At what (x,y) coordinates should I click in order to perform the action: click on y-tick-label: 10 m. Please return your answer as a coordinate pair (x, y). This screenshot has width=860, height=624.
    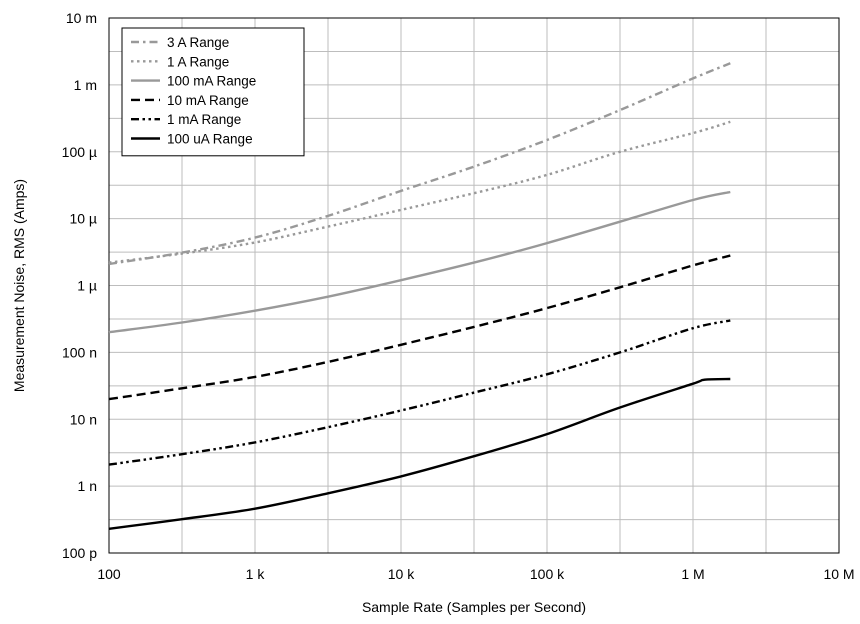
    Looking at the image, I should click on (81, 18).